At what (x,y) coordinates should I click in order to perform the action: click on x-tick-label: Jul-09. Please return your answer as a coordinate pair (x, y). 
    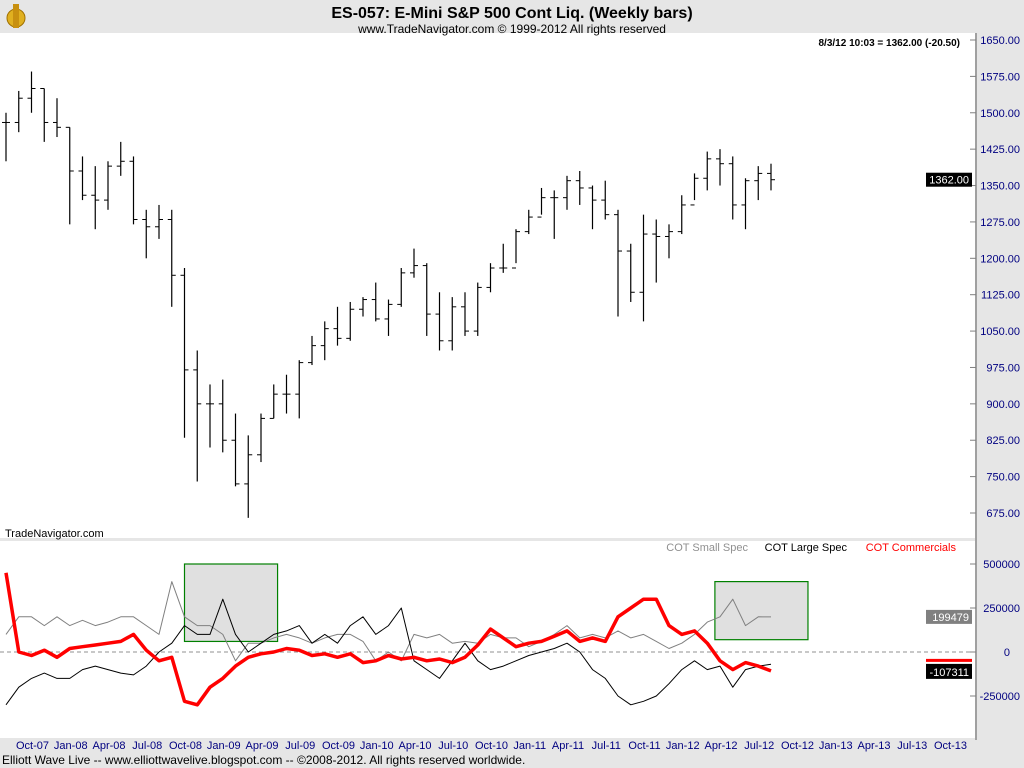
    Looking at the image, I should click on (300, 746).